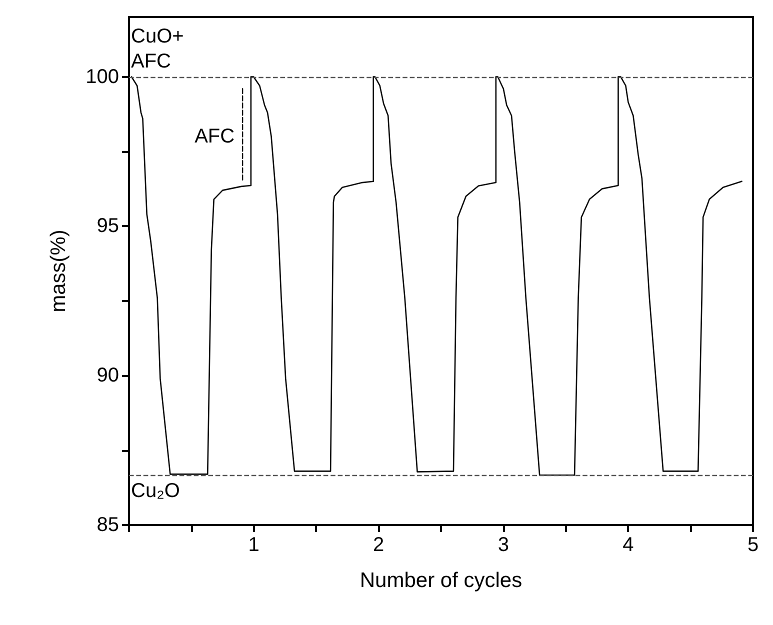 Image resolution: width=773 pixels, height=625 pixels. What do you see at coordinates (155, 491) in the screenshot?
I see `ref-line-label: Cu₂O` at bounding box center [155, 491].